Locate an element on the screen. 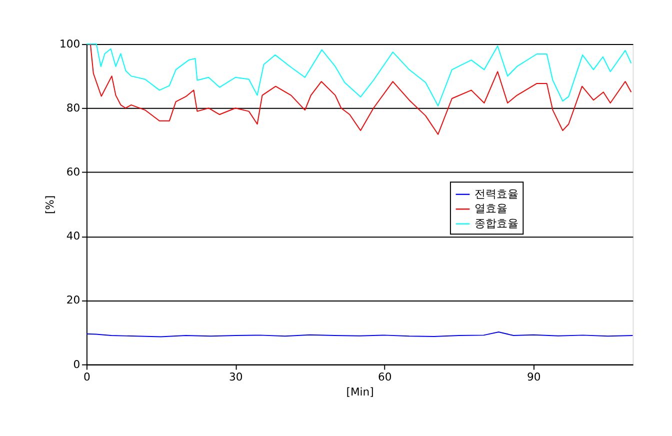  x-tick-label: 30 is located at coordinates (236, 377).